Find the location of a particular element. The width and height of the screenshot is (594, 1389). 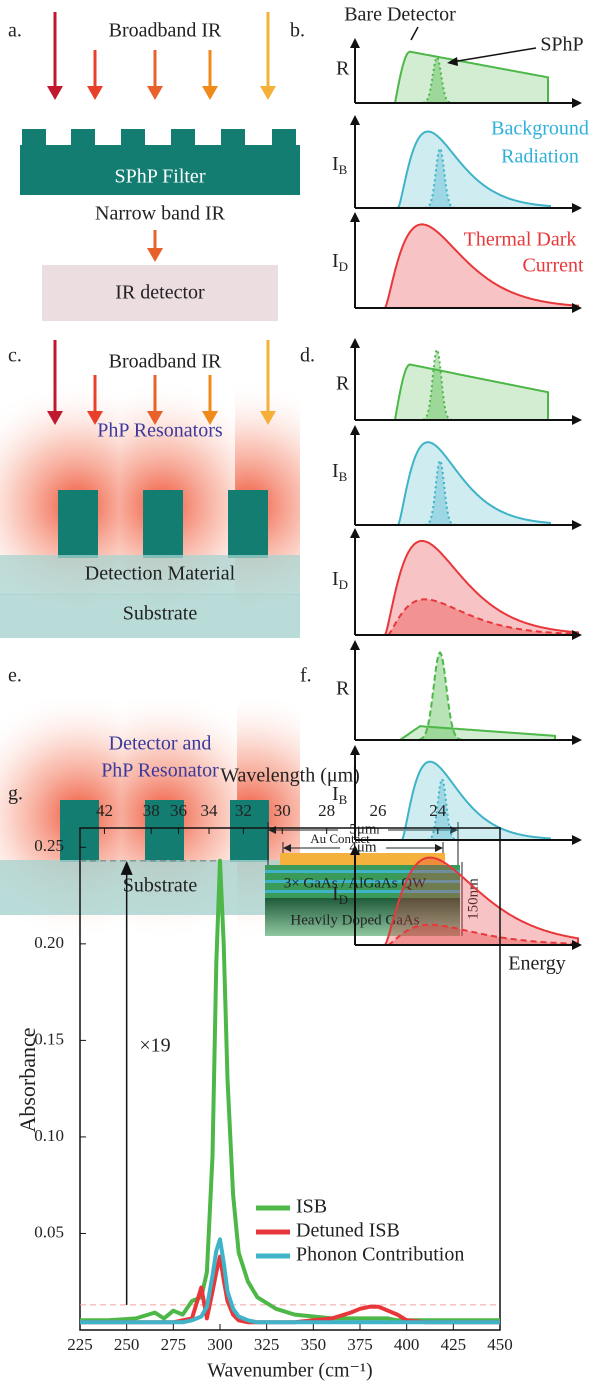

panel-label: g. is located at coordinates (15, 794).